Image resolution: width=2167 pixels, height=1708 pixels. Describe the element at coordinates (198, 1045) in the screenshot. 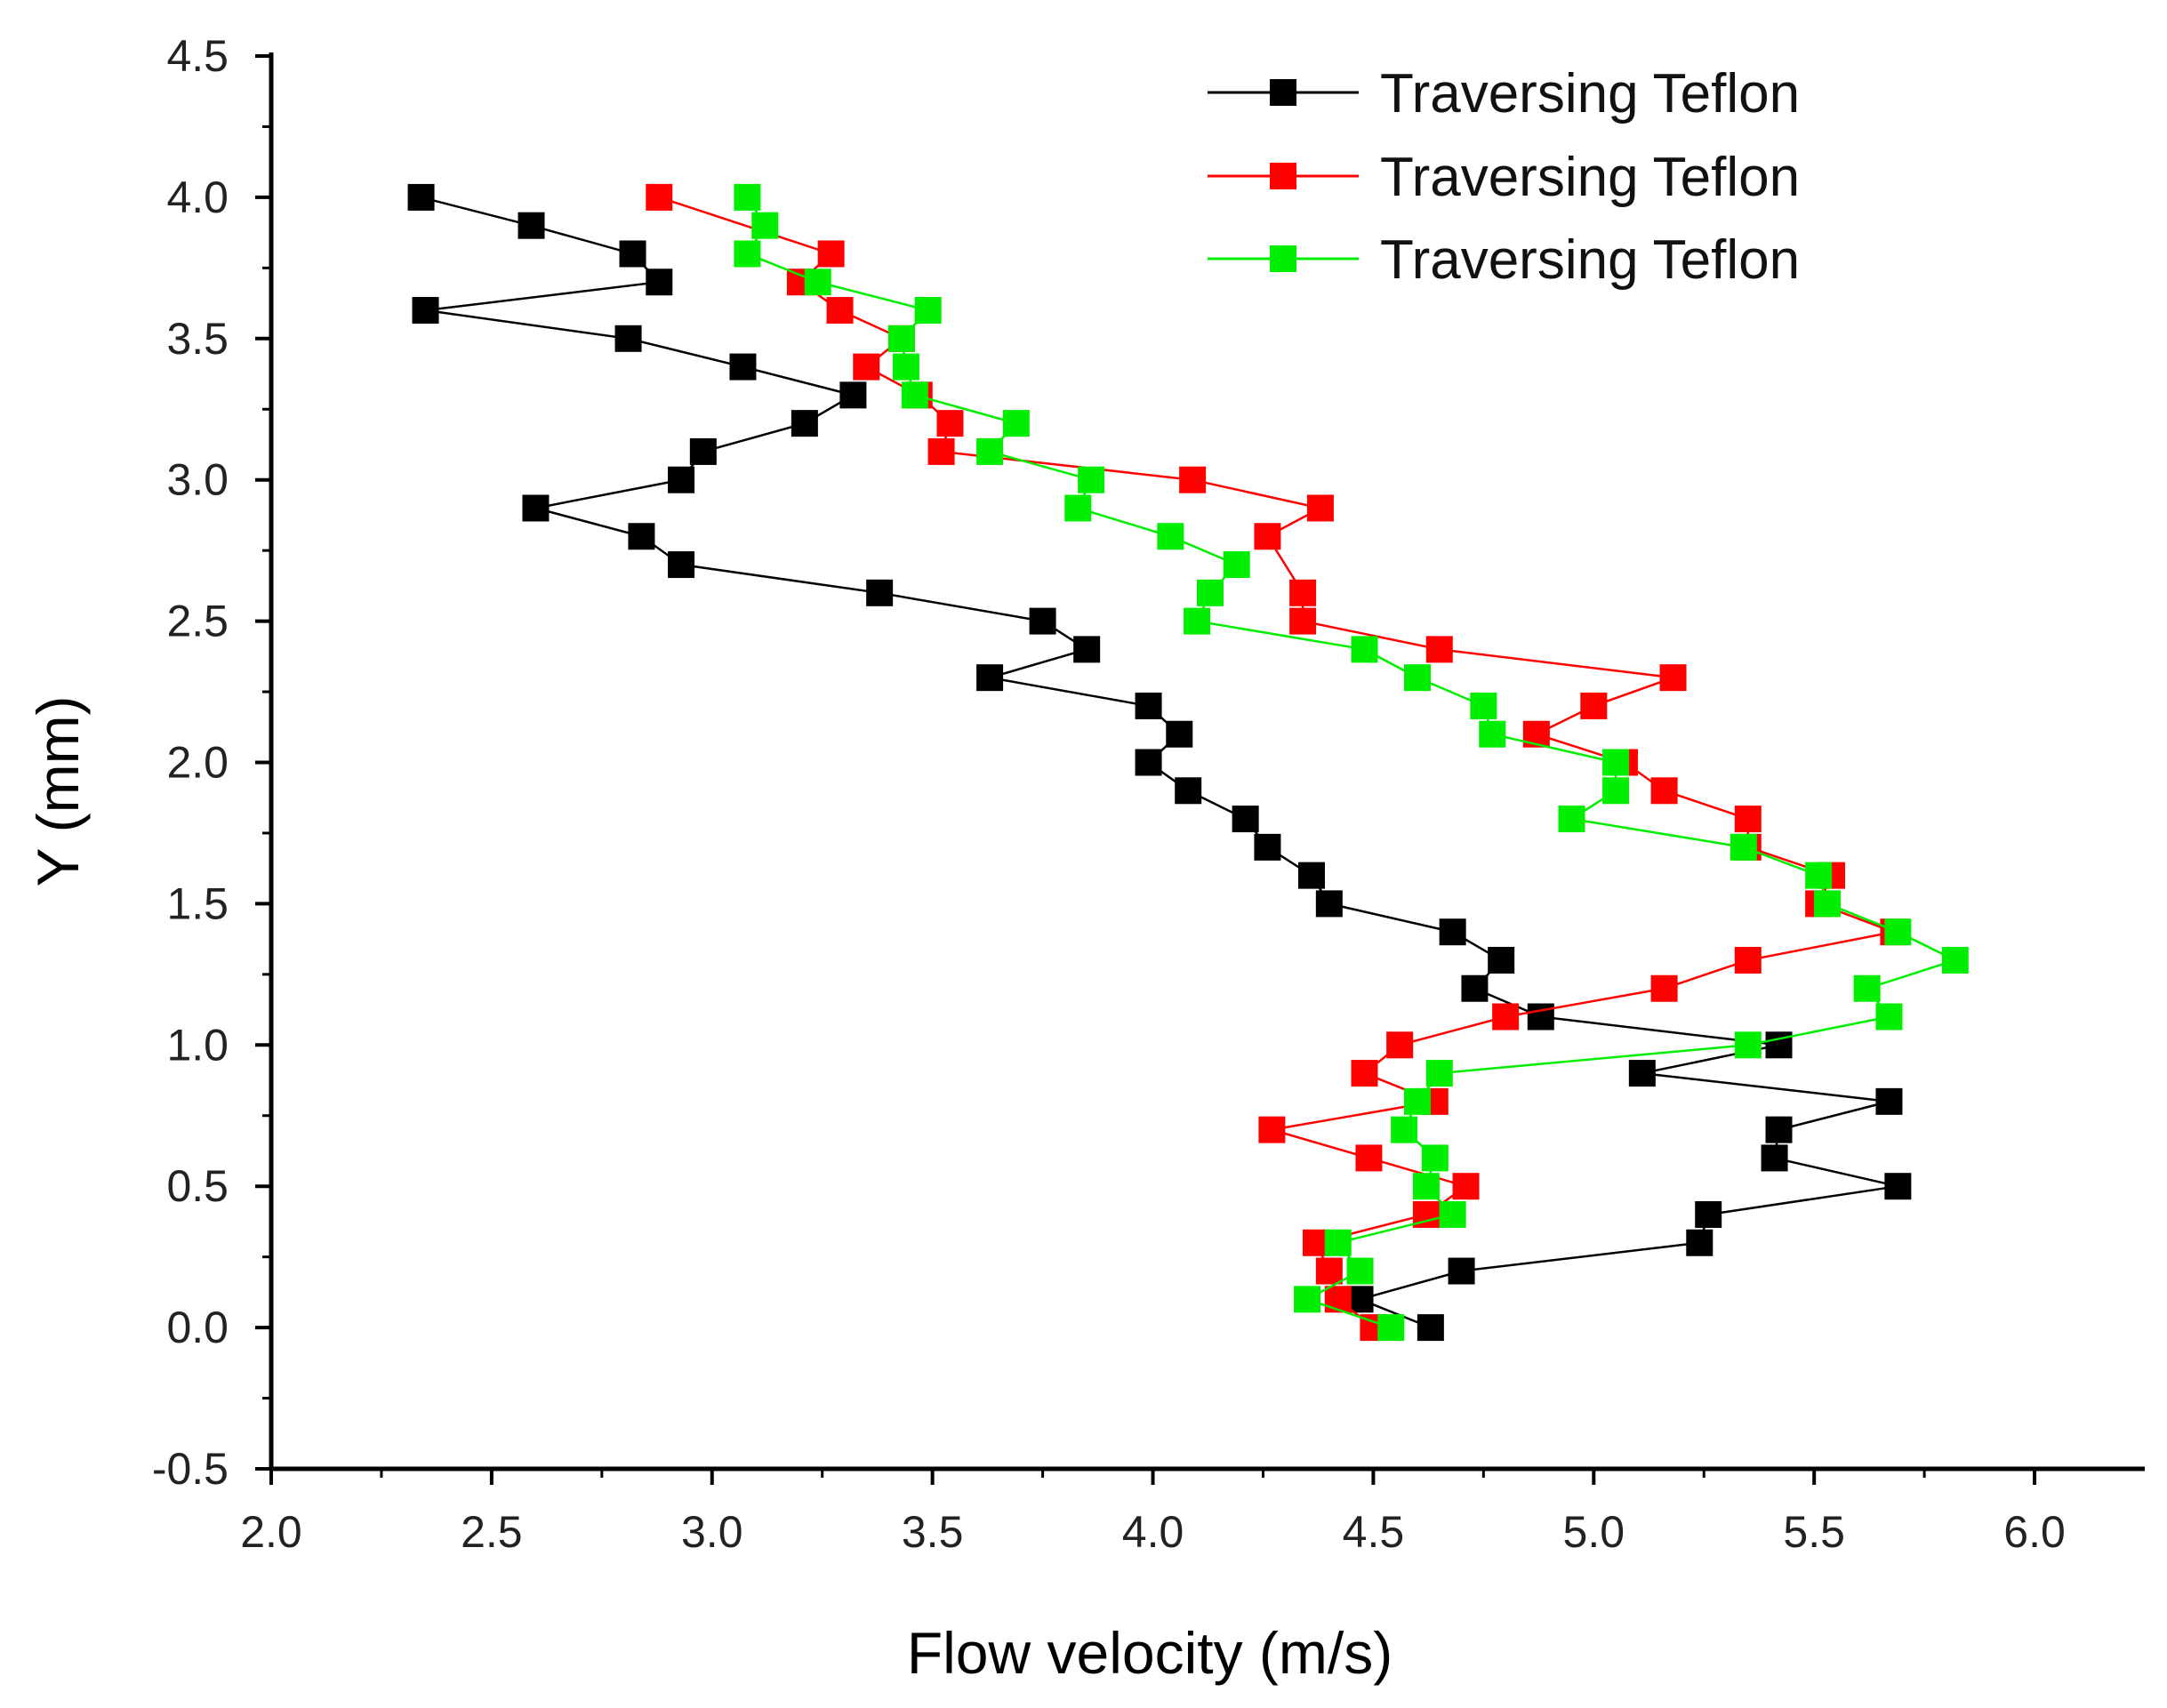

I see `y-tick-label: 1.0` at that location.